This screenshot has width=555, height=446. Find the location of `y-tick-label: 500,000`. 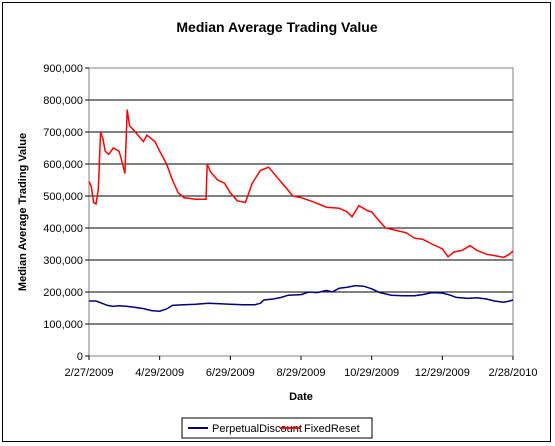

y-tick-label: 500,000 is located at coordinates (63, 197).